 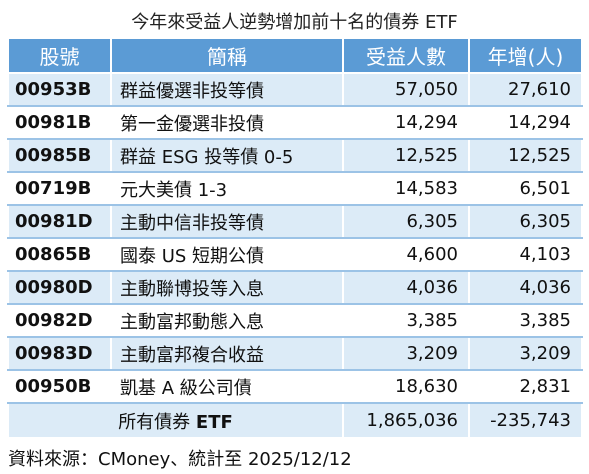 What do you see at coordinates (59, 386) in the screenshot?
I see `row-code: 00950B` at bounding box center [59, 386].